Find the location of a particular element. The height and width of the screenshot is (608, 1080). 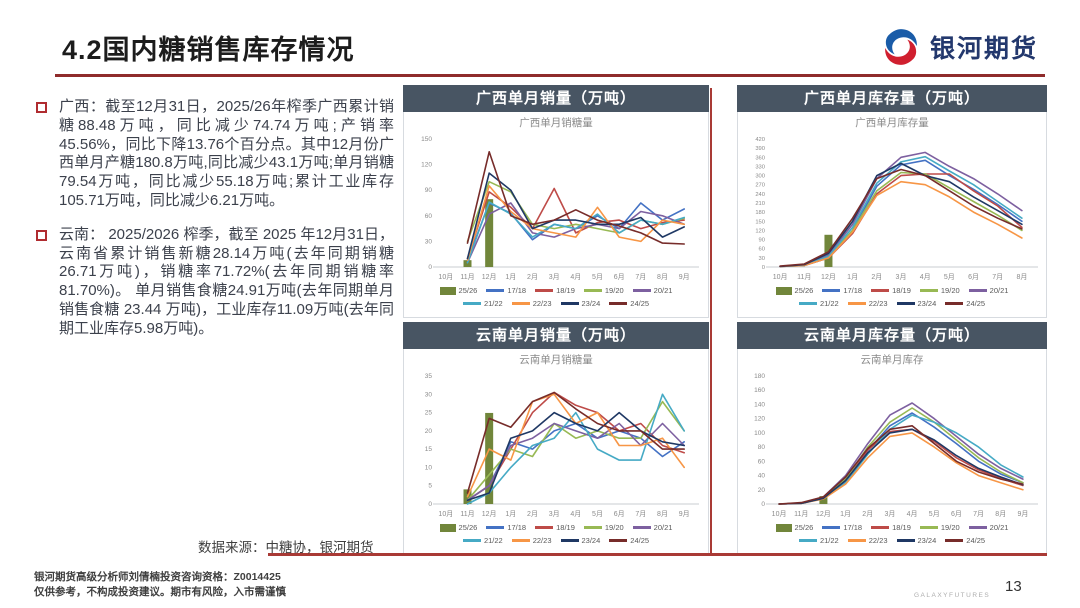

legend-label: 18/19 is located at coordinates (901, 290).